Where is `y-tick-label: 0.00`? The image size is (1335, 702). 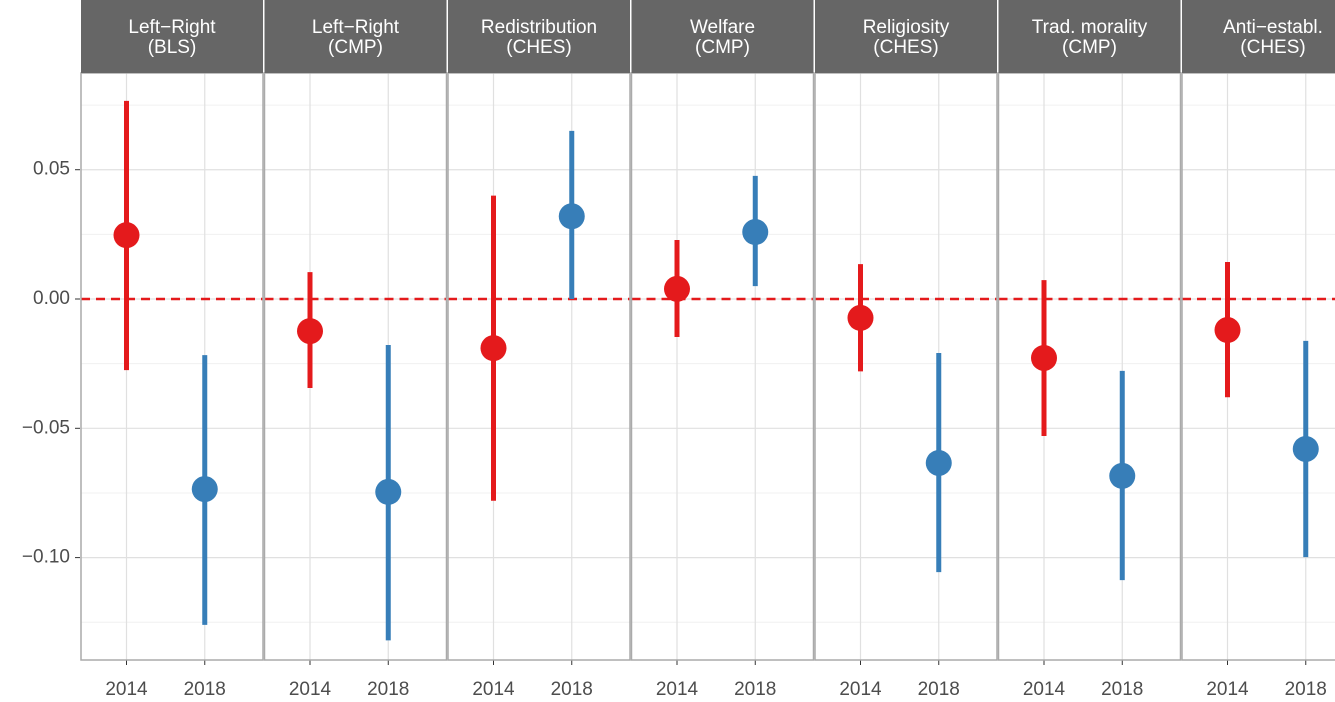 y-tick-label: 0.00 is located at coordinates (51, 298).